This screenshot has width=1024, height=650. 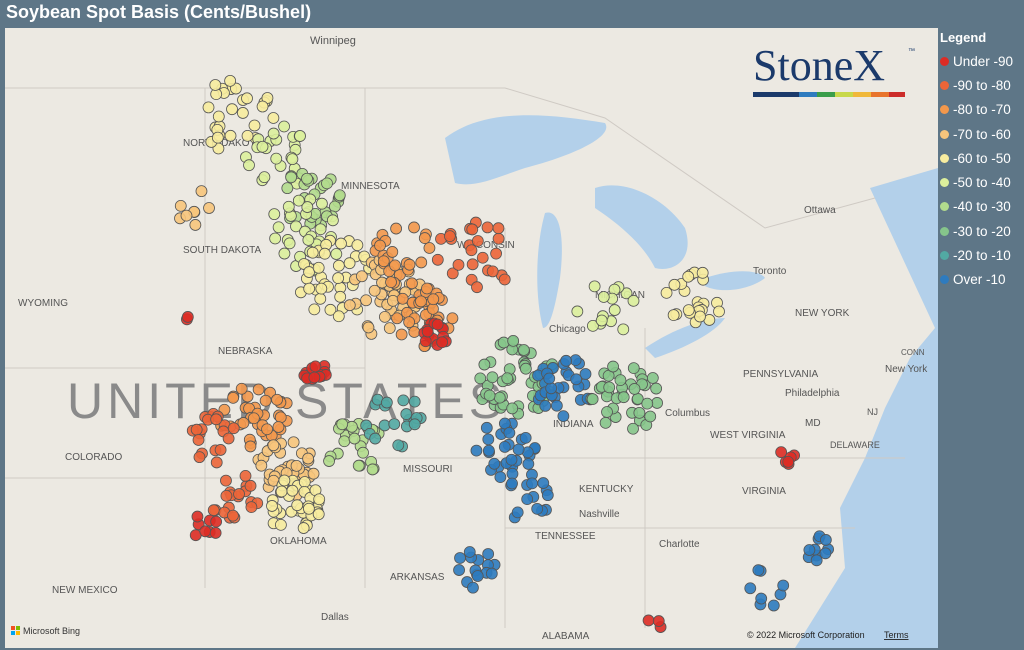 I want to click on legend-item: -80 to -70, so click(x=982, y=110).